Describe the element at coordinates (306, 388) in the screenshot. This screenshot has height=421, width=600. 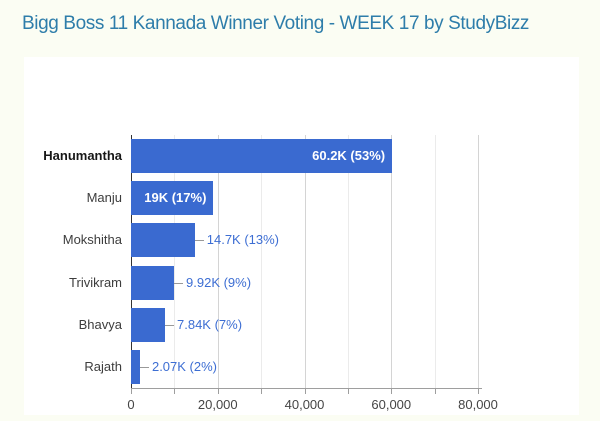
I see `x-axis-line` at that location.